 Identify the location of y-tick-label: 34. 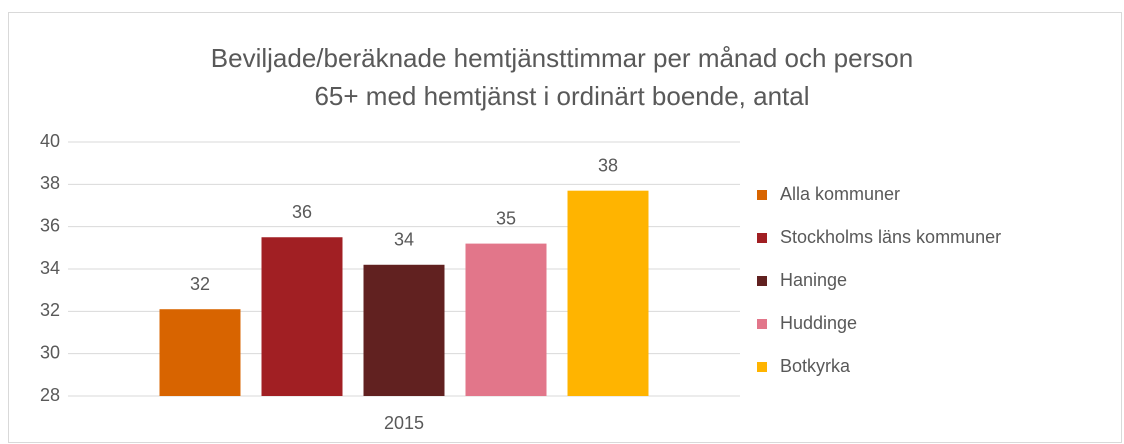
(50, 268).